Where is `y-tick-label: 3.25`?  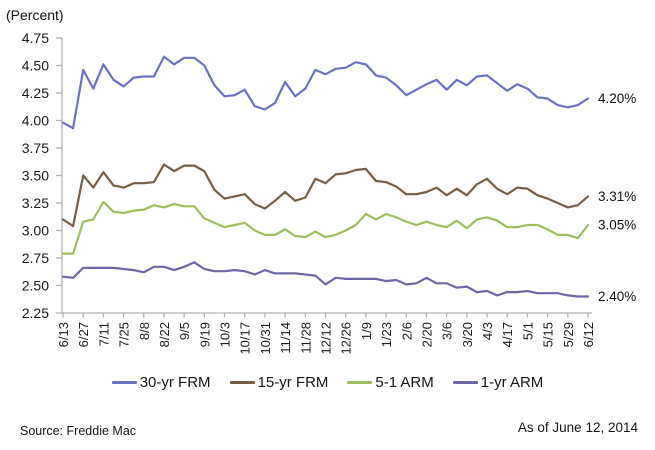 y-tick-label: 3.25 is located at coordinates (35, 203).